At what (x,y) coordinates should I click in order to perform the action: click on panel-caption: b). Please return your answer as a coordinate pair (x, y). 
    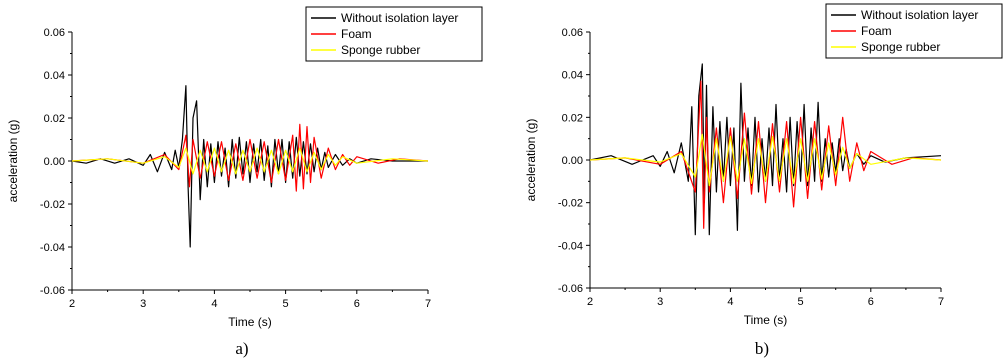
    Looking at the image, I should click on (762, 348).